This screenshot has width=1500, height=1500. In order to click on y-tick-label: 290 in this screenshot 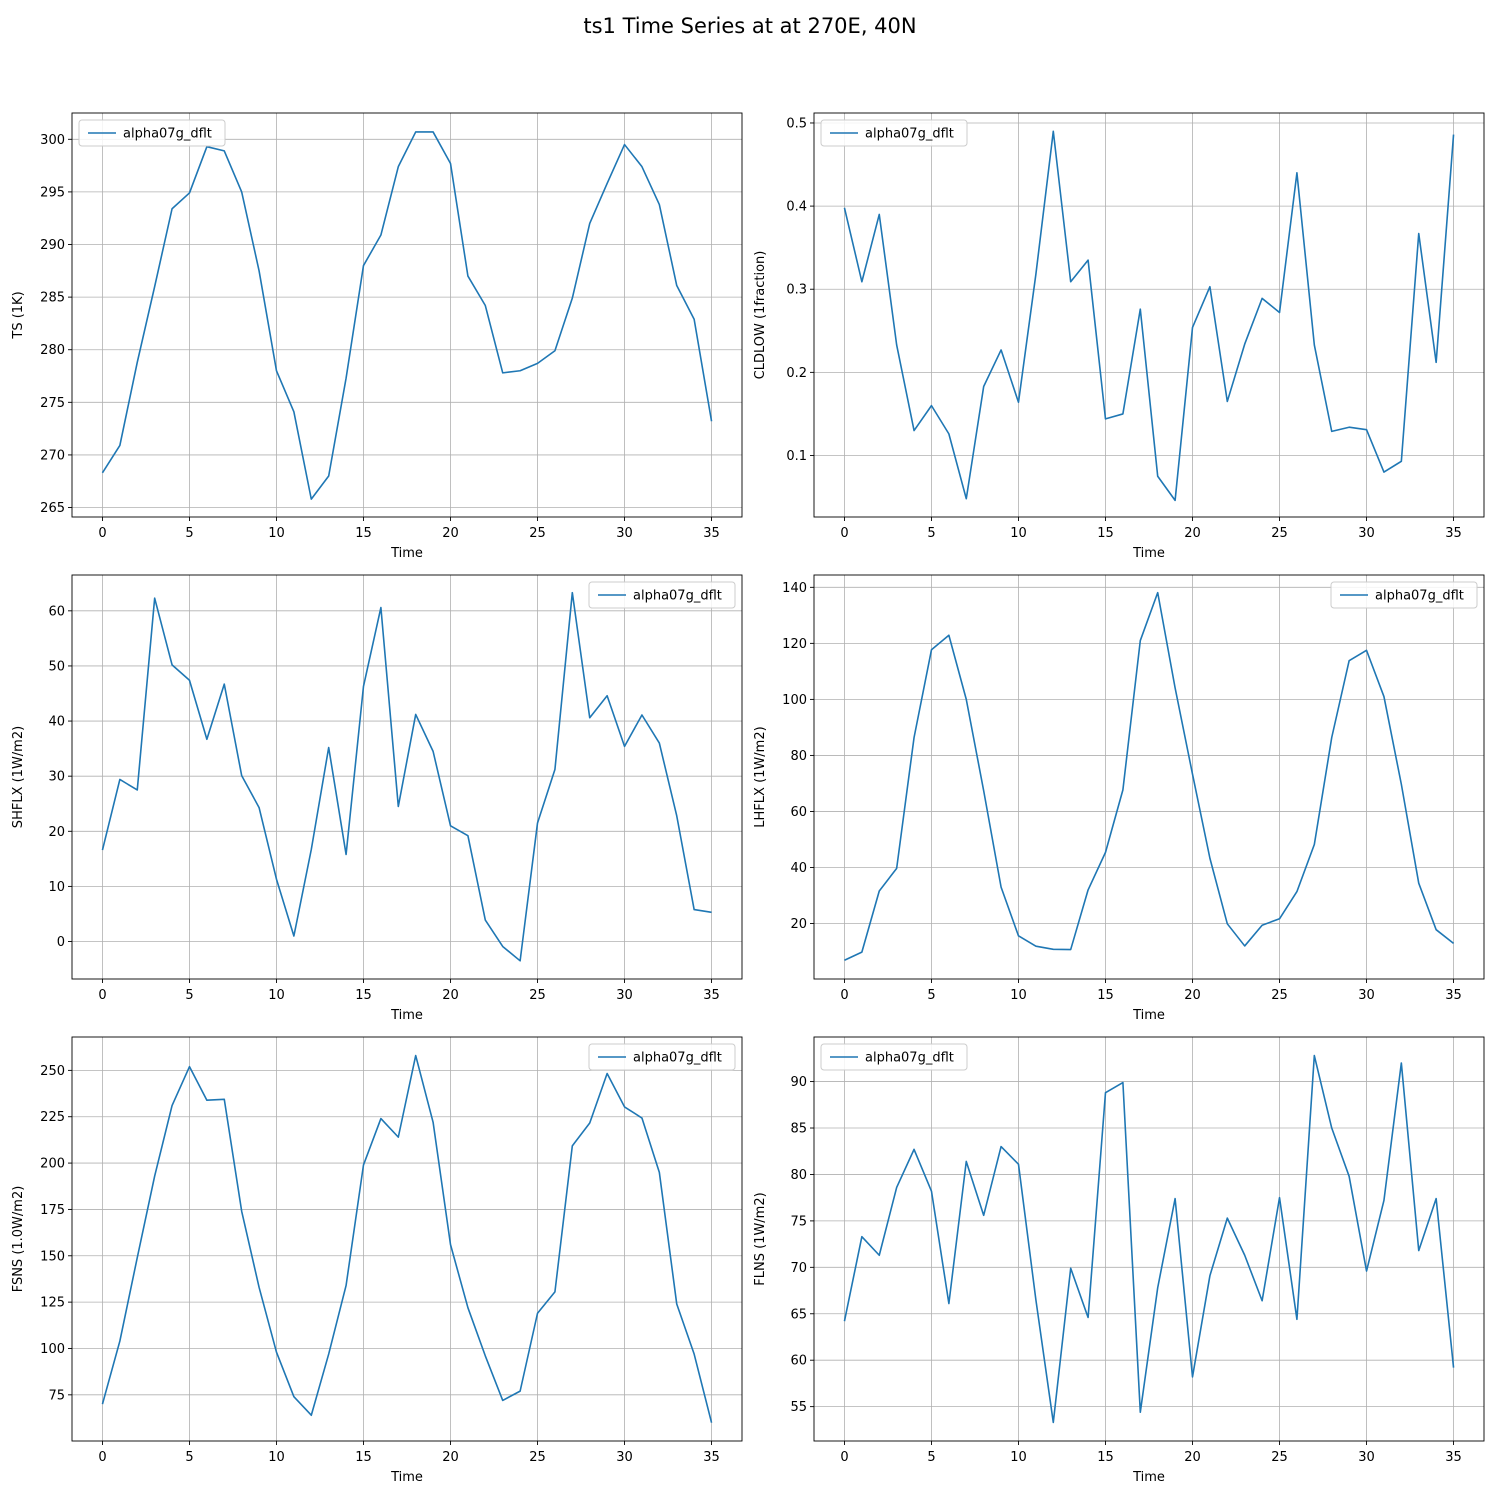, I will do `click(52, 245)`.